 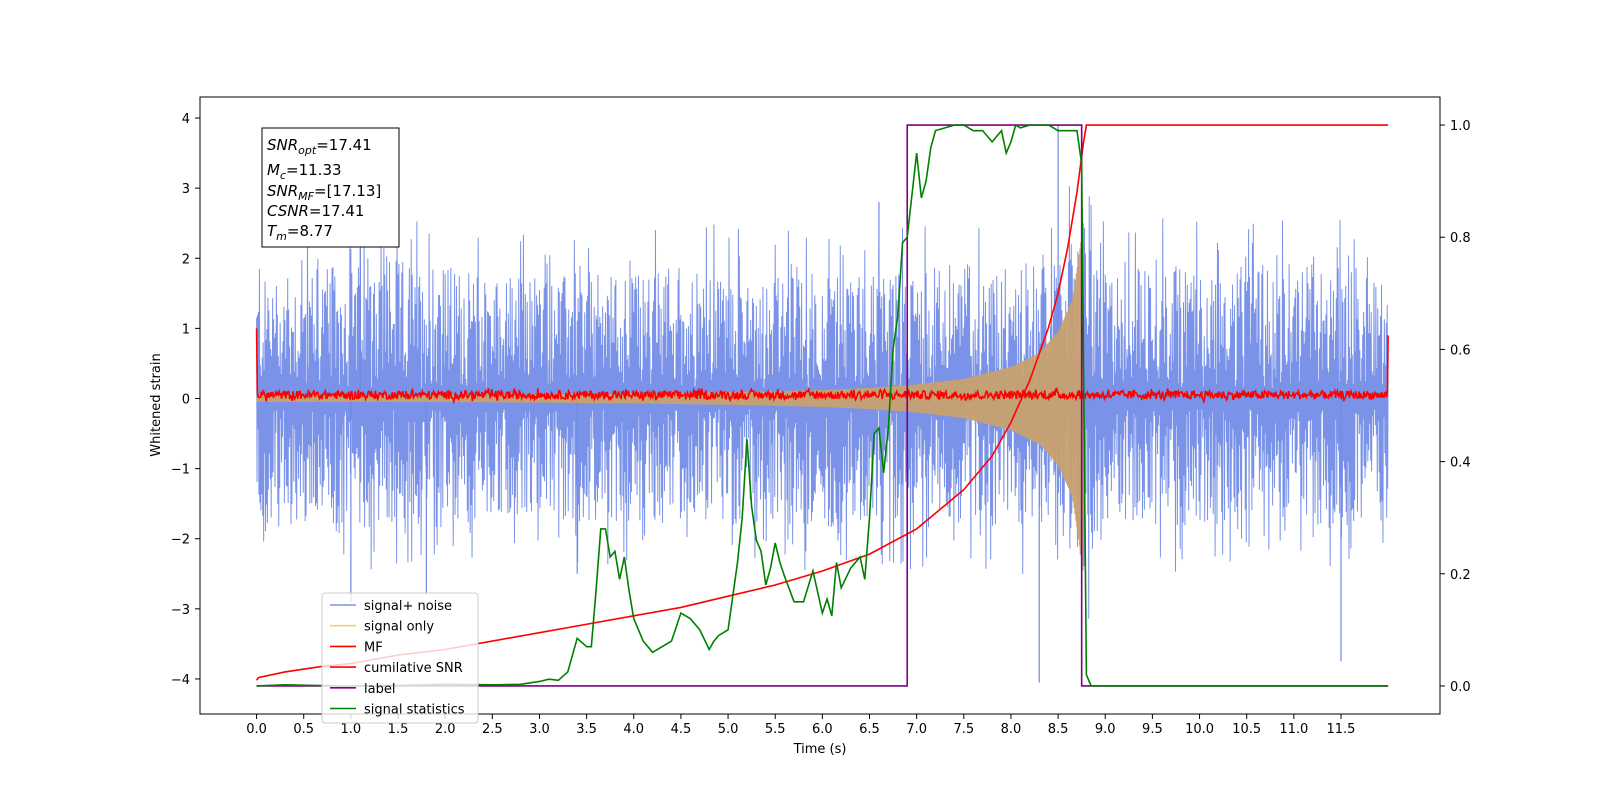 What do you see at coordinates (399, 627) in the screenshot?
I see `legend-entry-label: signal only` at bounding box center [399, 627].